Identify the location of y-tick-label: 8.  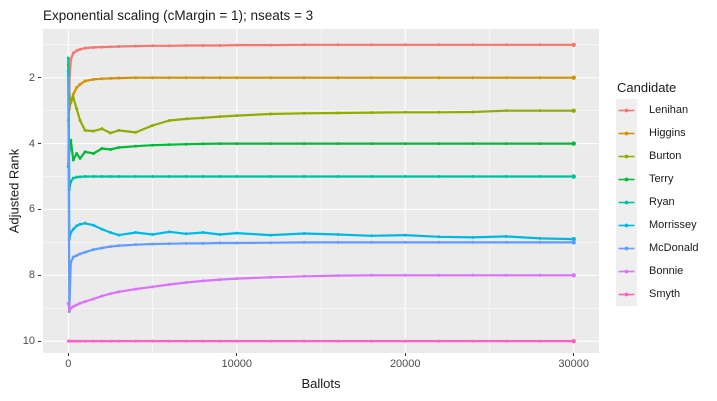
(31, 275).